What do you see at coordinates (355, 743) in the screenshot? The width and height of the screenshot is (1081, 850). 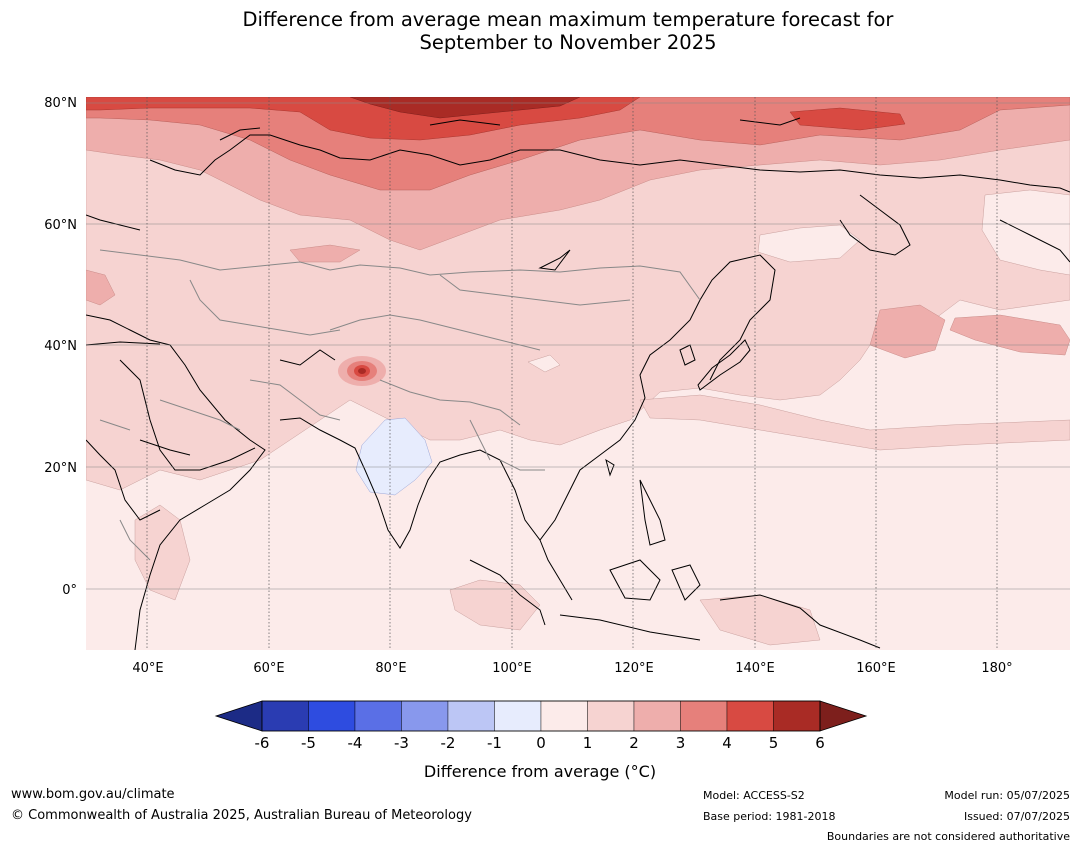 I see `colorbar-tick-label: -4` at bounding box center [355, 743].